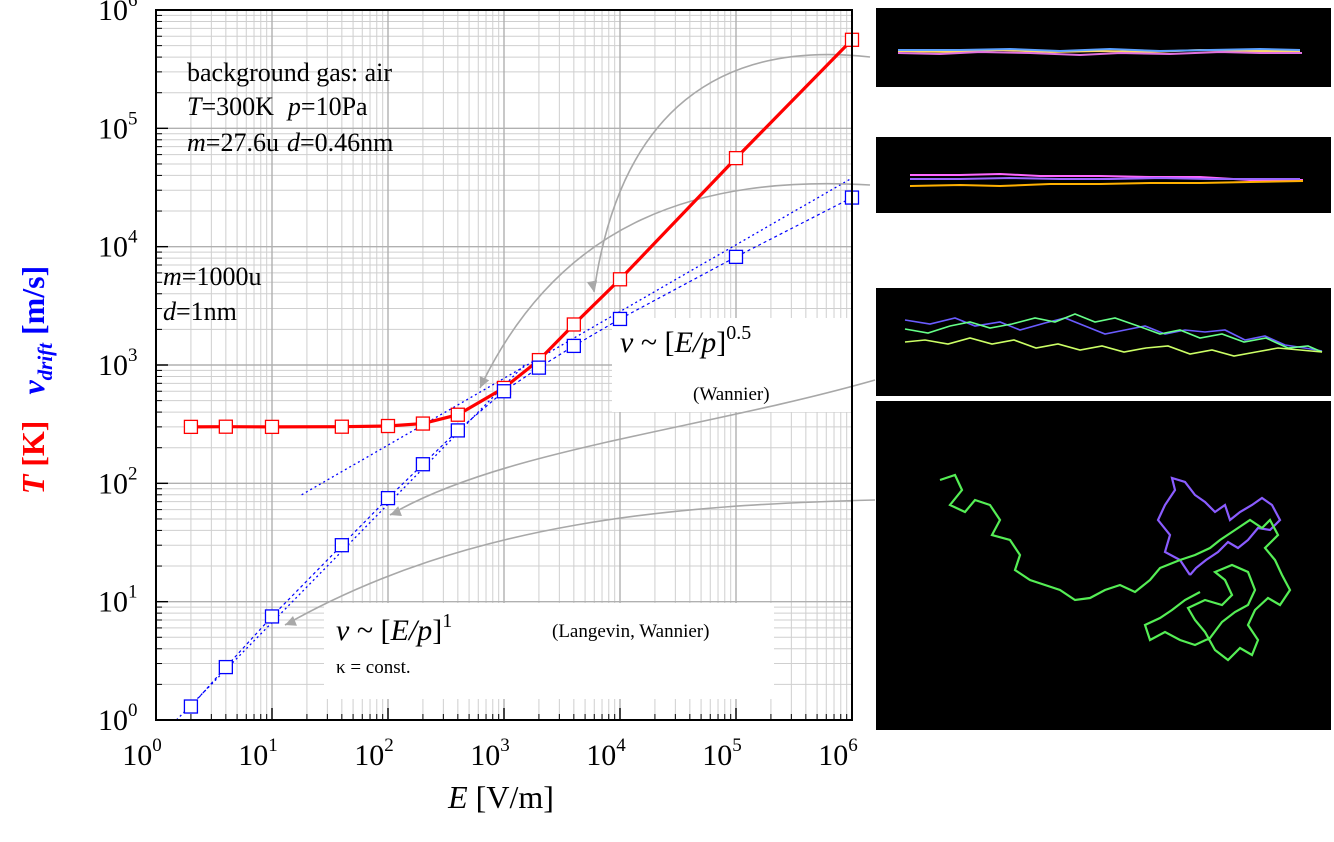  Describe the element at coordinates (630, 631) in the screenshot. I see `law-one-note: (Langevin, Wannier)` at that location.